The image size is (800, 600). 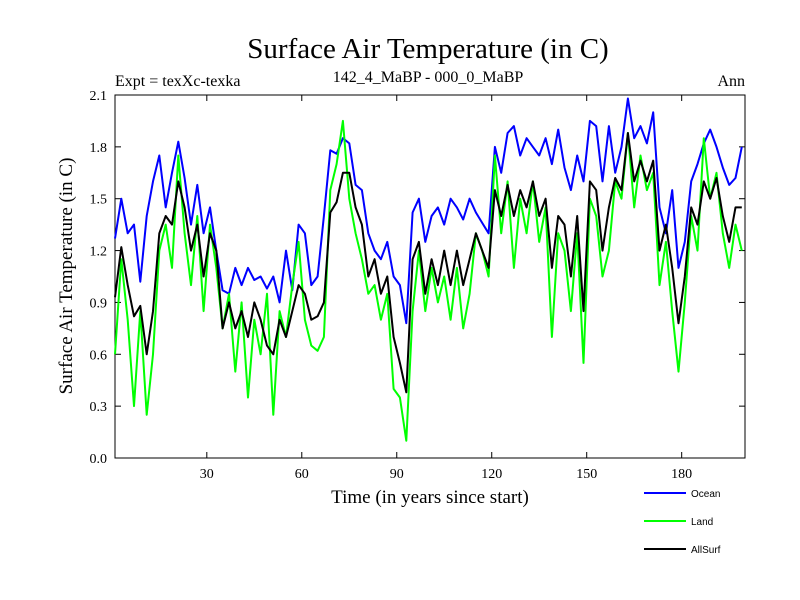 I want to click on y-tick-label: 1.5, so click(x=99, y=200).